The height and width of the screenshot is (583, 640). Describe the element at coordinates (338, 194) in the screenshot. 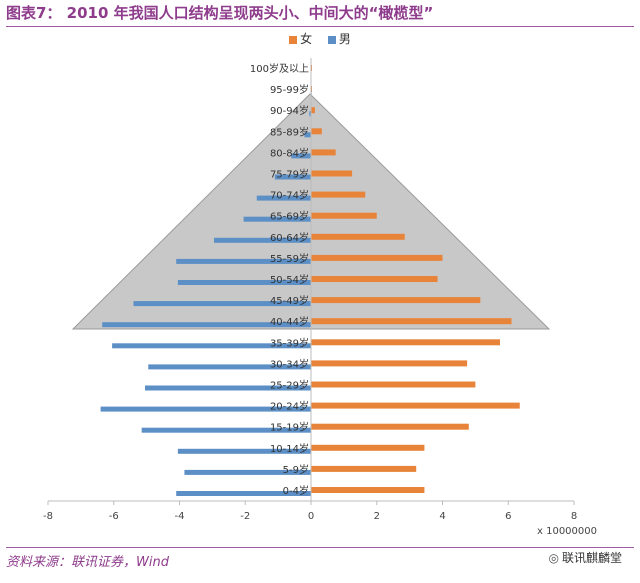

I see `bar-female-70-74岁` at that location.